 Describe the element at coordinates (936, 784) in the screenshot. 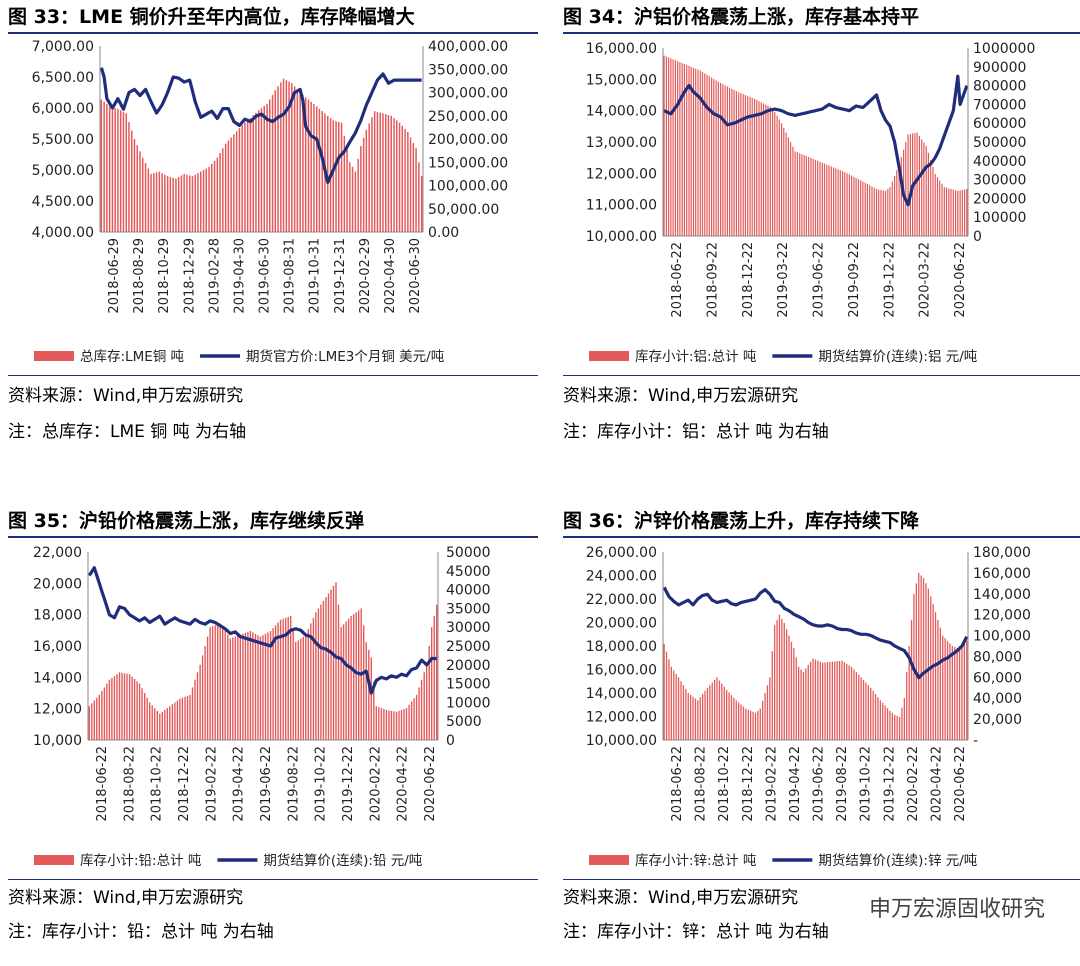

I see `x-tick-label: 2020-04-22` at that location.